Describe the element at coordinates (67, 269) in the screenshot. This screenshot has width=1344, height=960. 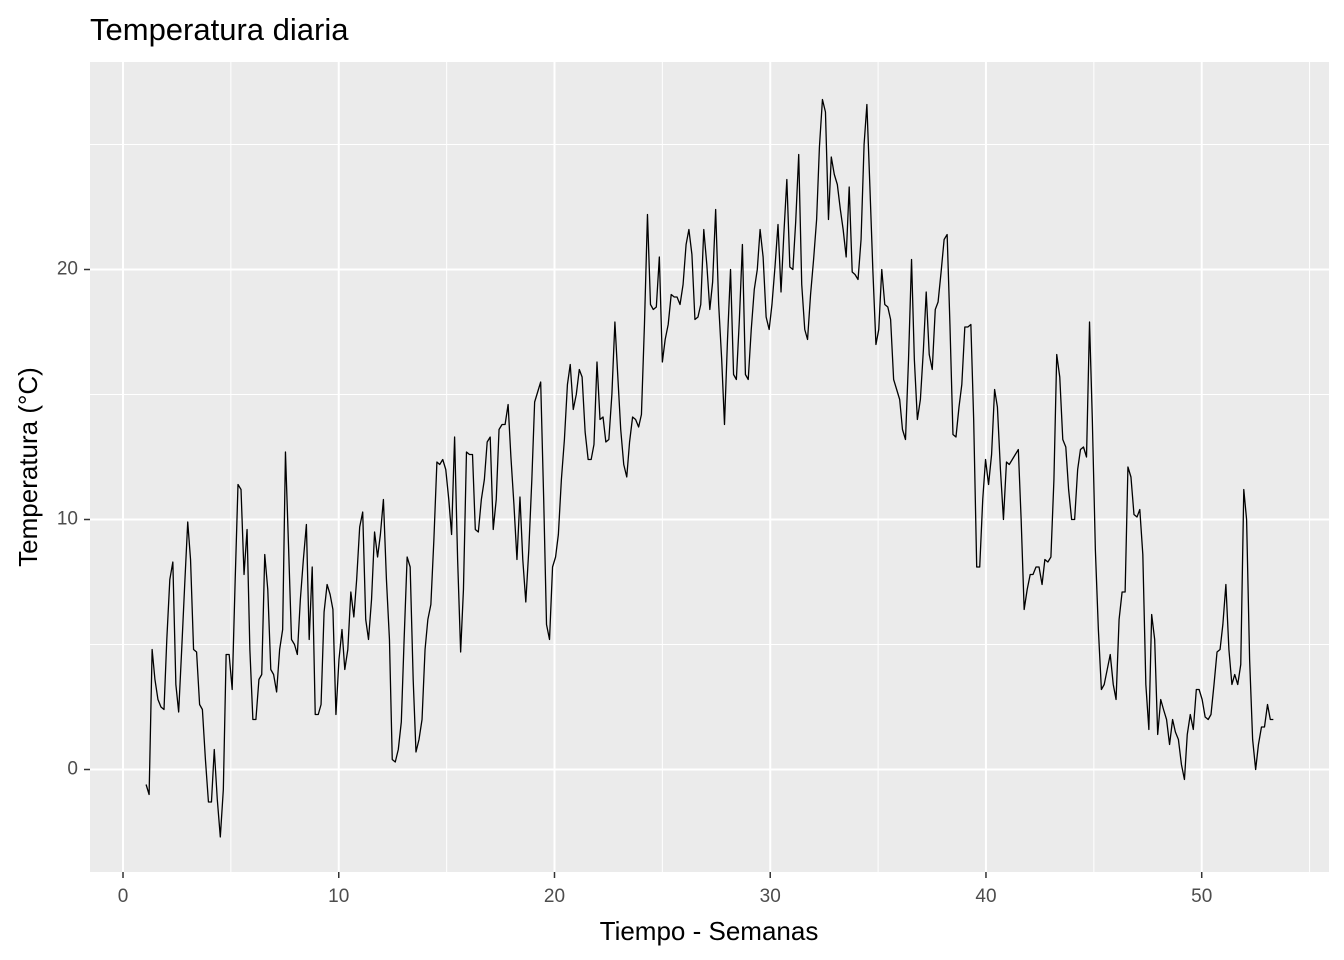
I see `y-tick-label: 20` at that location.